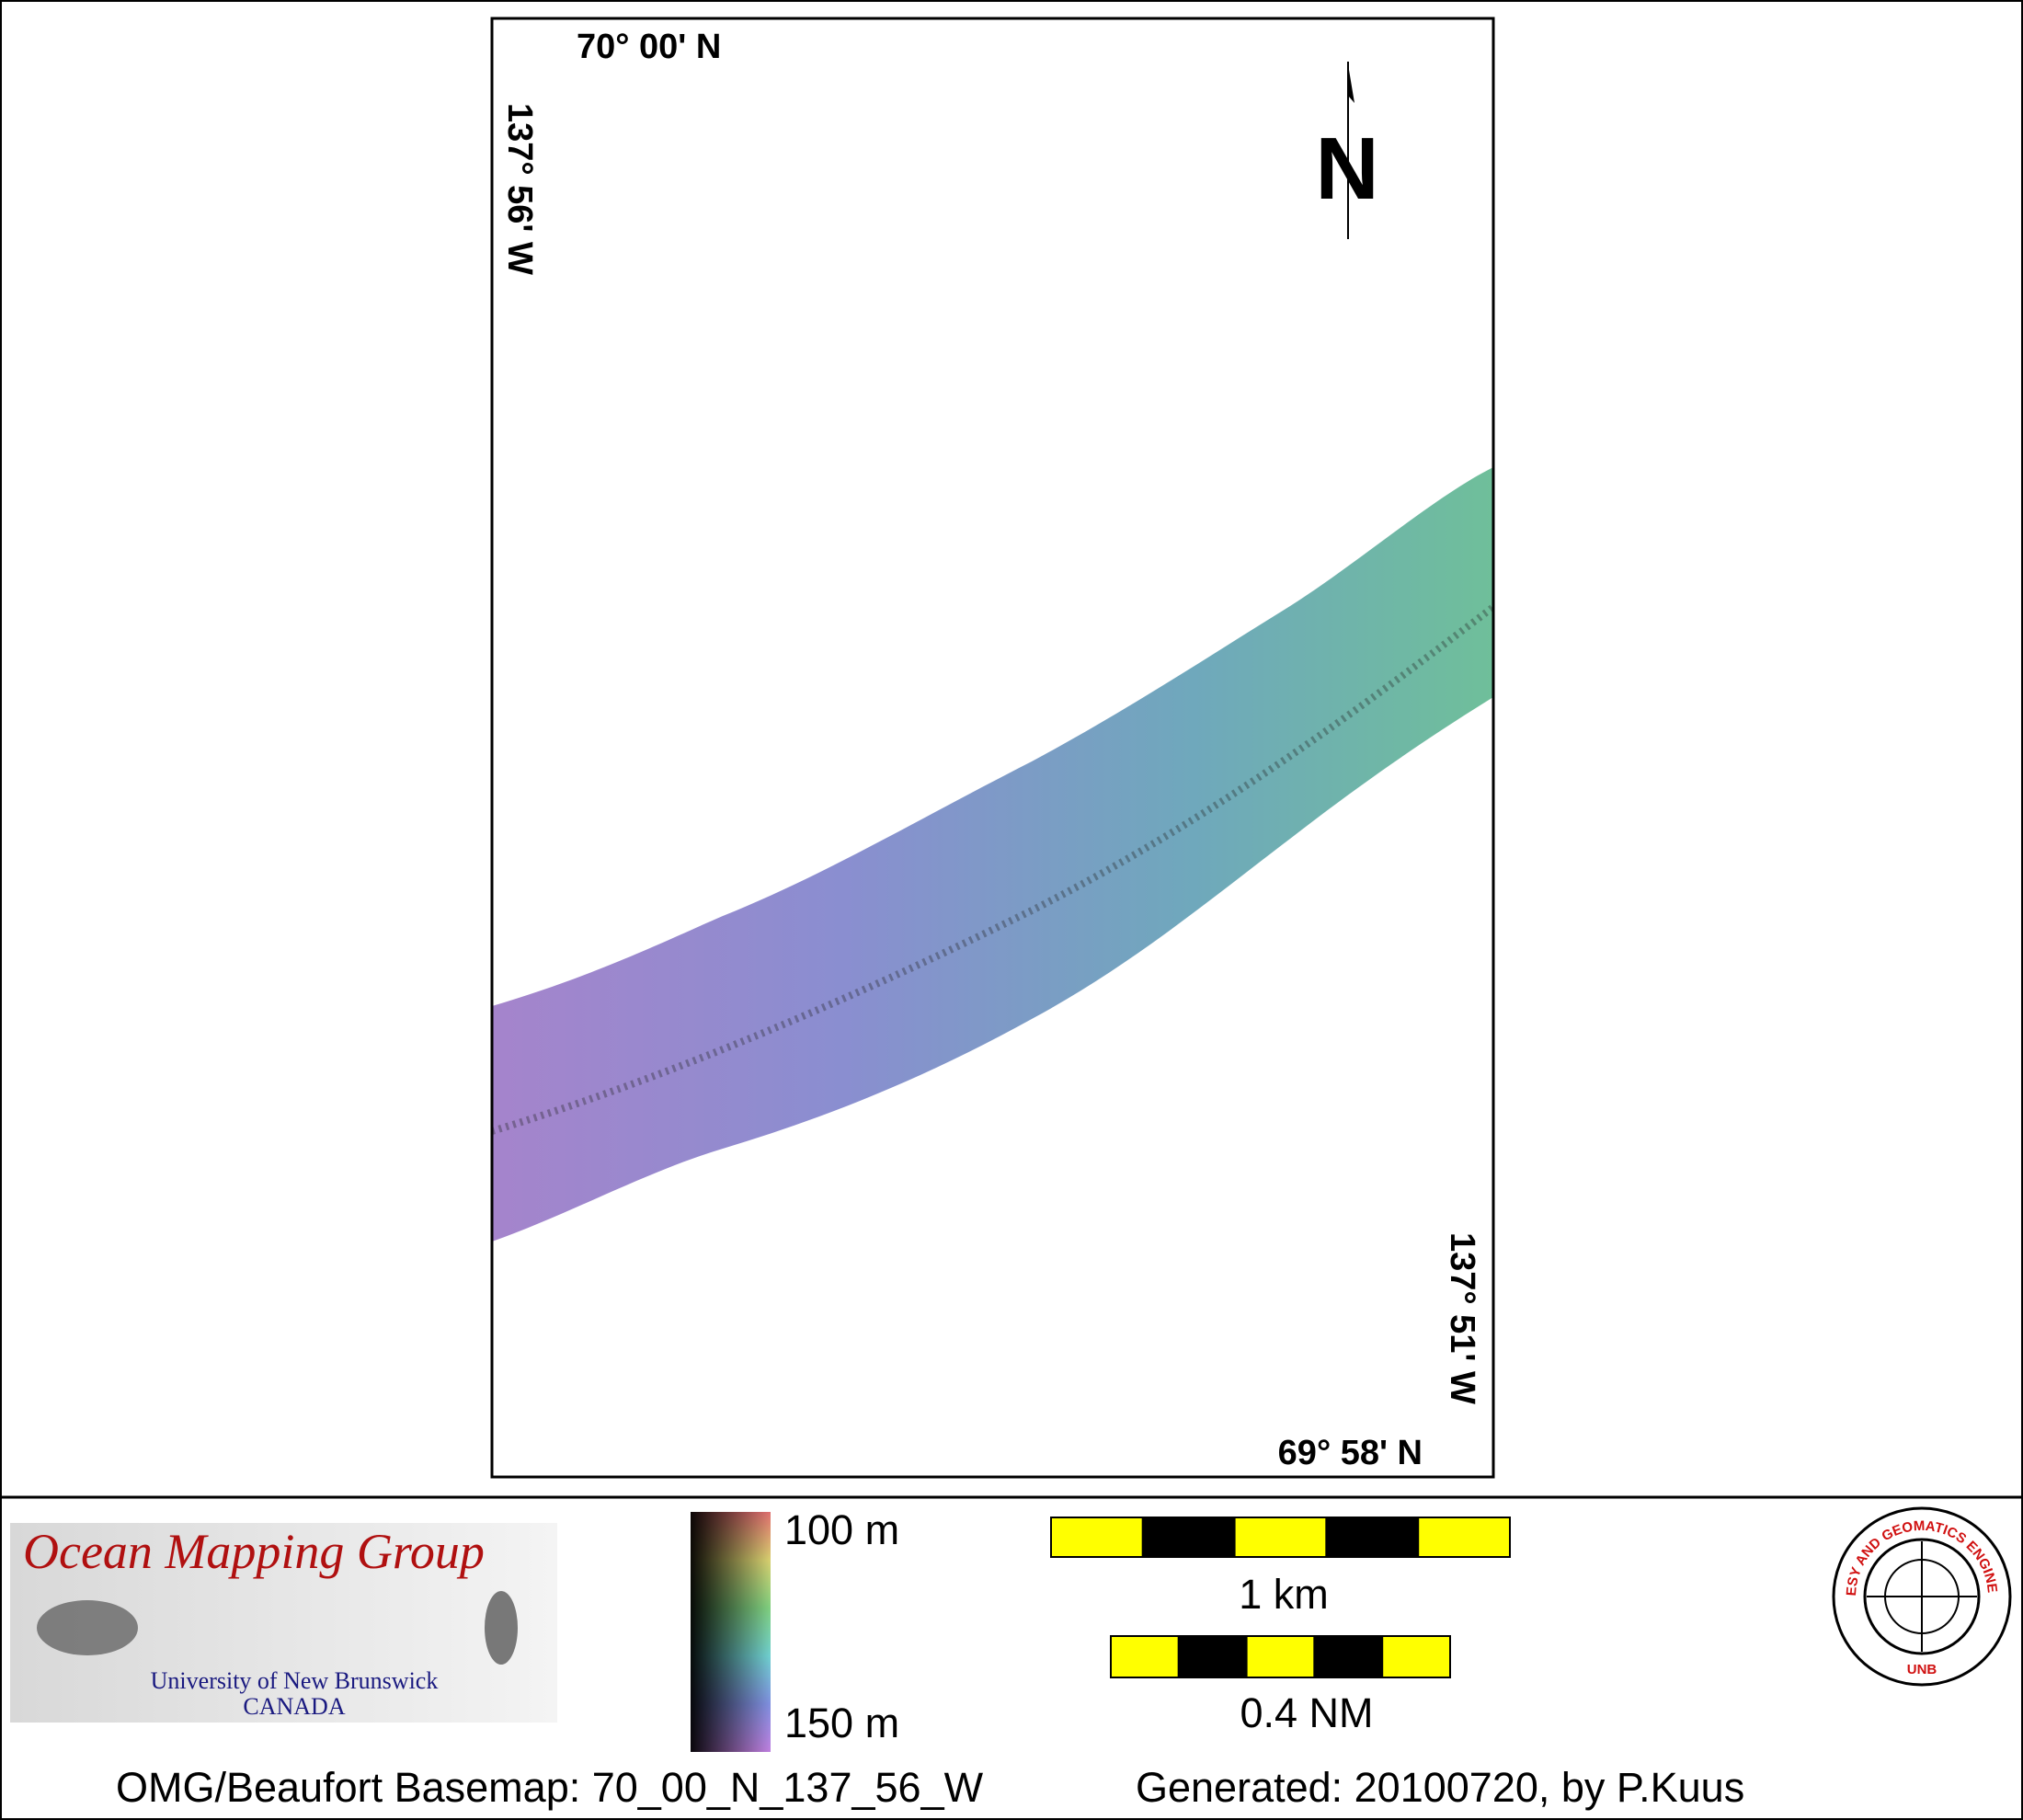 The width and height of the screenshot is (2023, 1820). What do you see at coordinates (519, 189) in the screenshot?
I see `lon-label: 137° 56' W` at bounding box center [519, 189].